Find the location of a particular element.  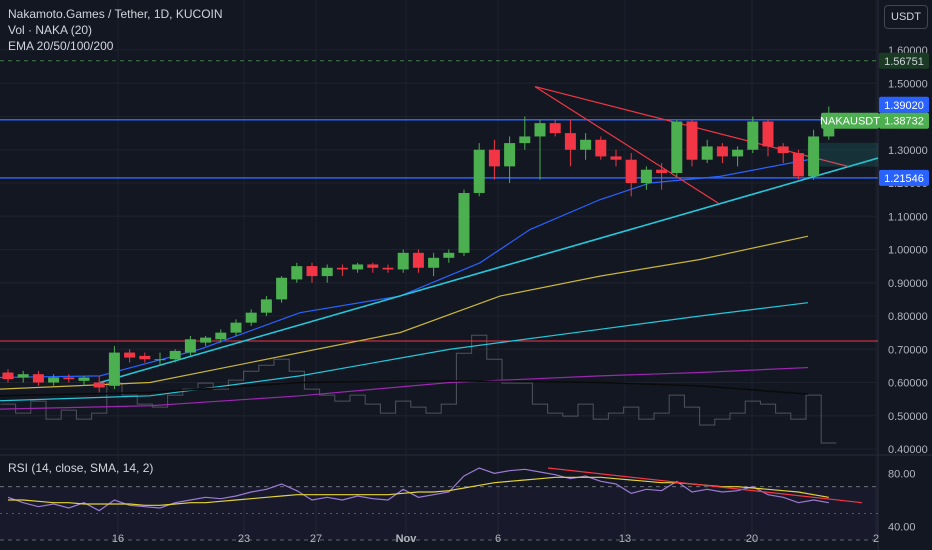

ema-200-line is located at coordinates (404, 388).